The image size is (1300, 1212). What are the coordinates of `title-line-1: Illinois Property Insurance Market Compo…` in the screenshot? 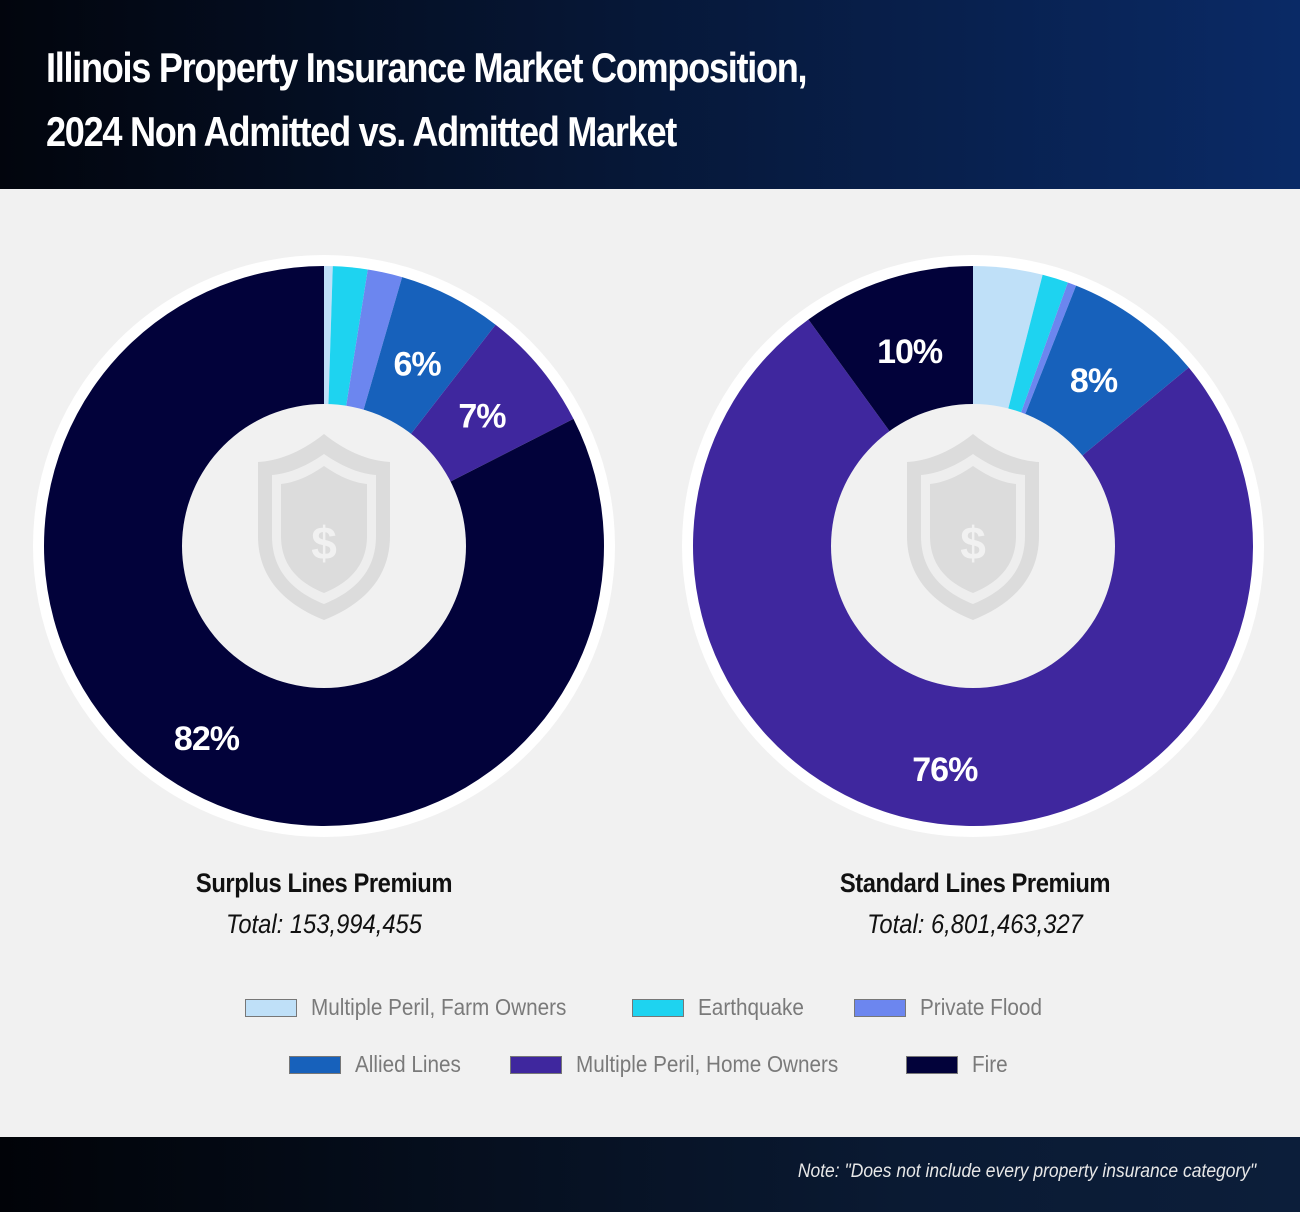 It's located at (427, 67).